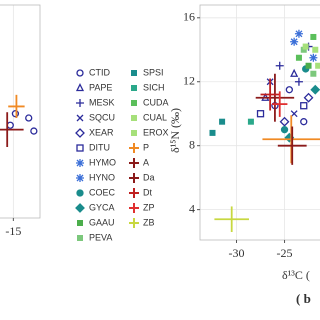  Describe the element at coordinates (99, 72) in the screenshot. I see `legend-label: CTID` at that location.